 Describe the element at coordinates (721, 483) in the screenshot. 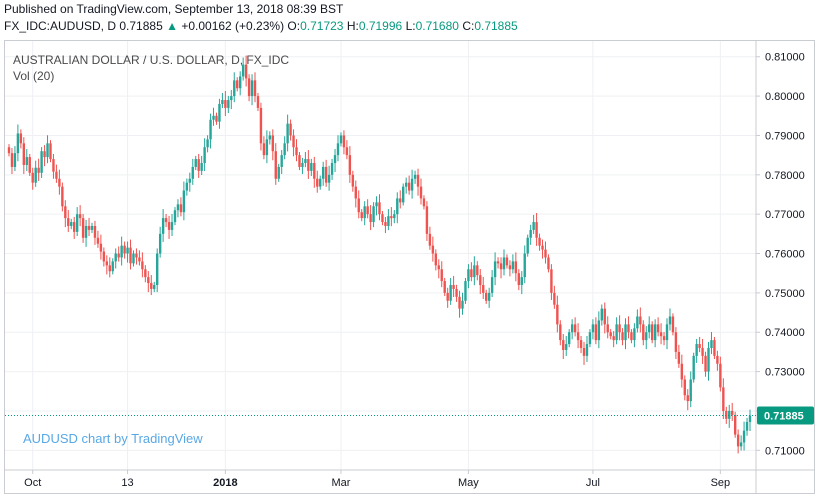

I see `x-tick-label: Sep` at that location.